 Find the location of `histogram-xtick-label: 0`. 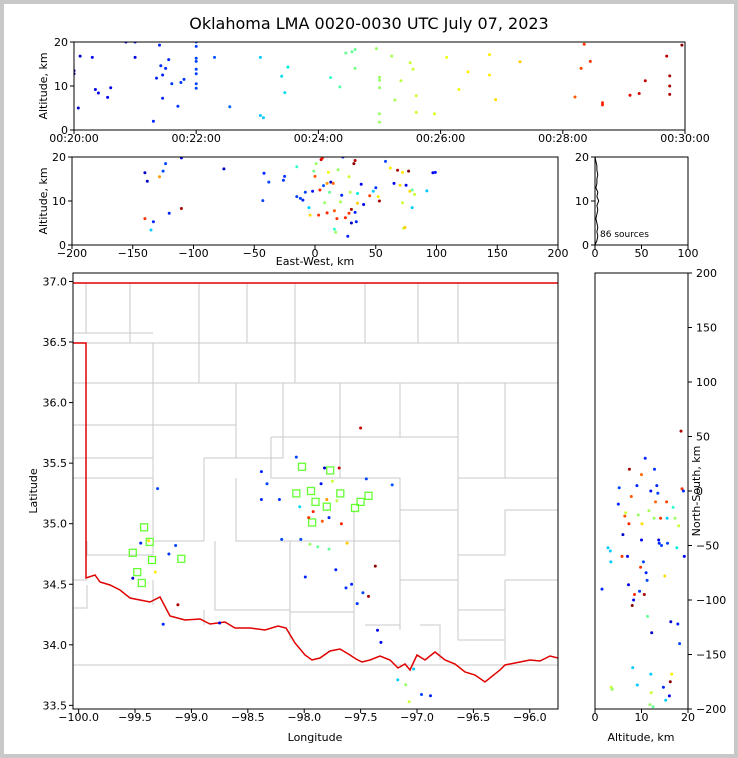

histogram-xtick-label: 0 is located at coordinates (595, 253).